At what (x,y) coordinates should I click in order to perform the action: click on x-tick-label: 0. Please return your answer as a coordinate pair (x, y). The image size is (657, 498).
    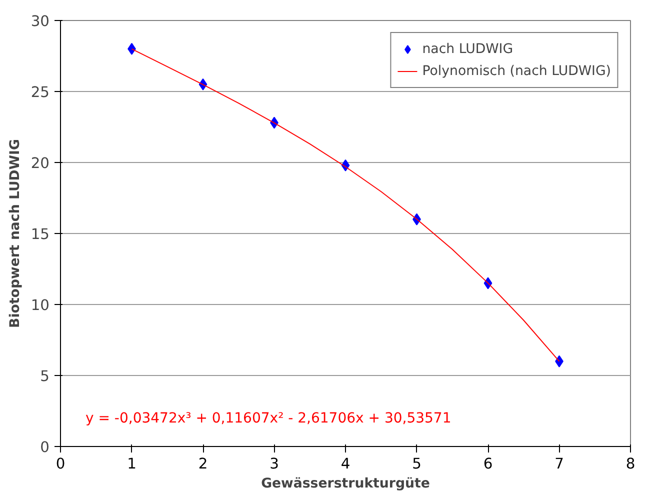
    Looking at the image, I should click on (61, 464).